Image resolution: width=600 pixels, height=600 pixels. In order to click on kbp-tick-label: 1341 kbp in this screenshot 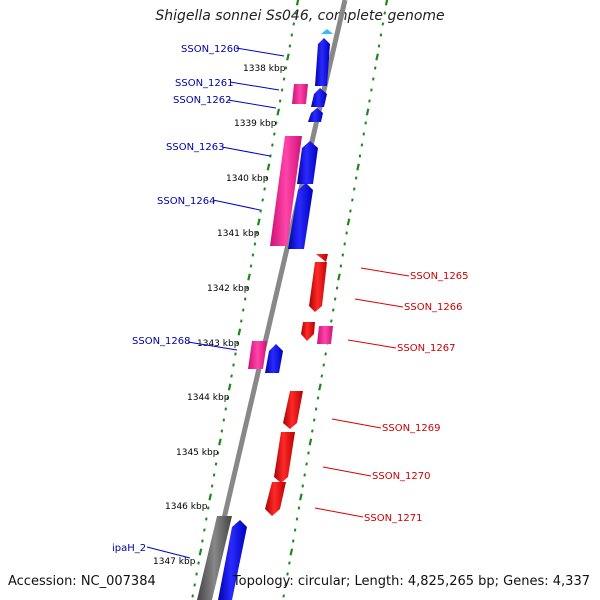, I will do `click(238, 234)`.